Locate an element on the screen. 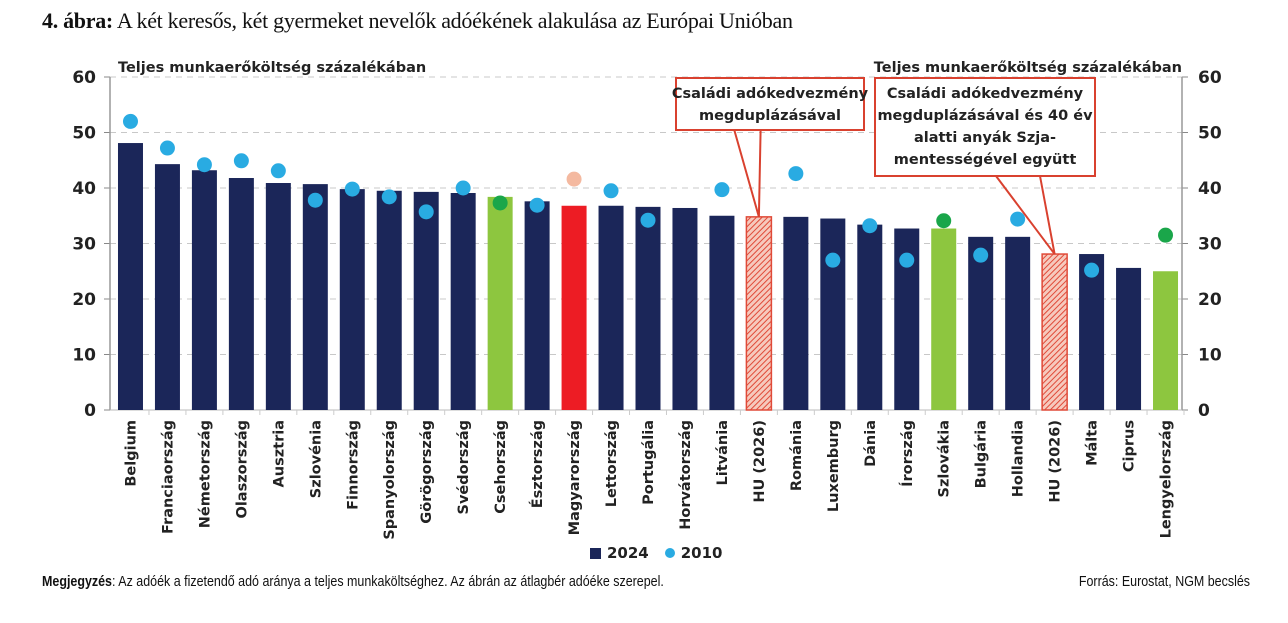 This screenshot has height=623, width=1288. x-tick-label: Litvánia is located at coordinates (723, 452).